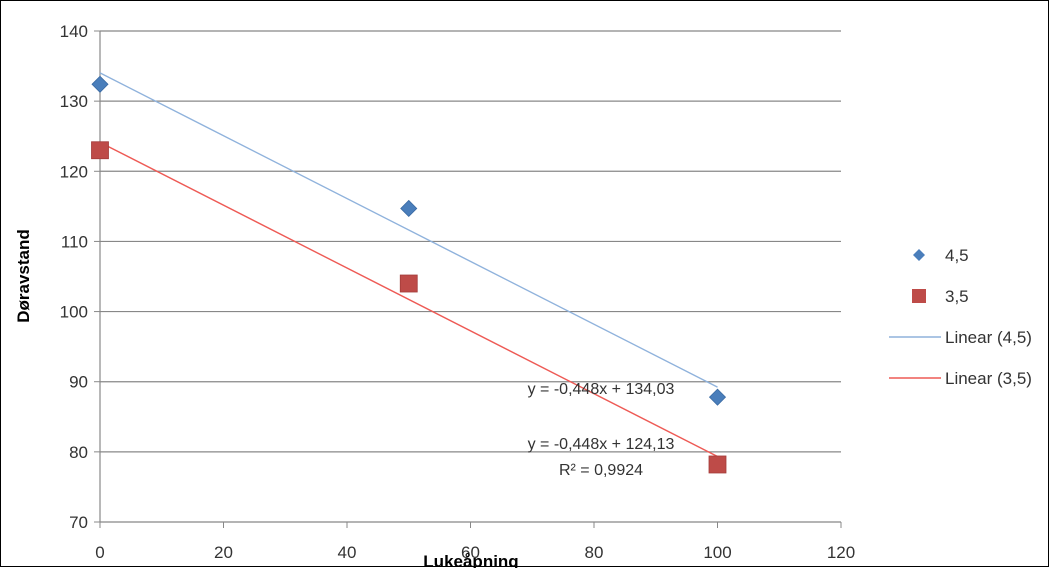 The image size is (1051, 569). What do you see at coordinates (78, 382) in the screenshot?
I see `y-tick-label: 90` at bounding box center [78, 382].